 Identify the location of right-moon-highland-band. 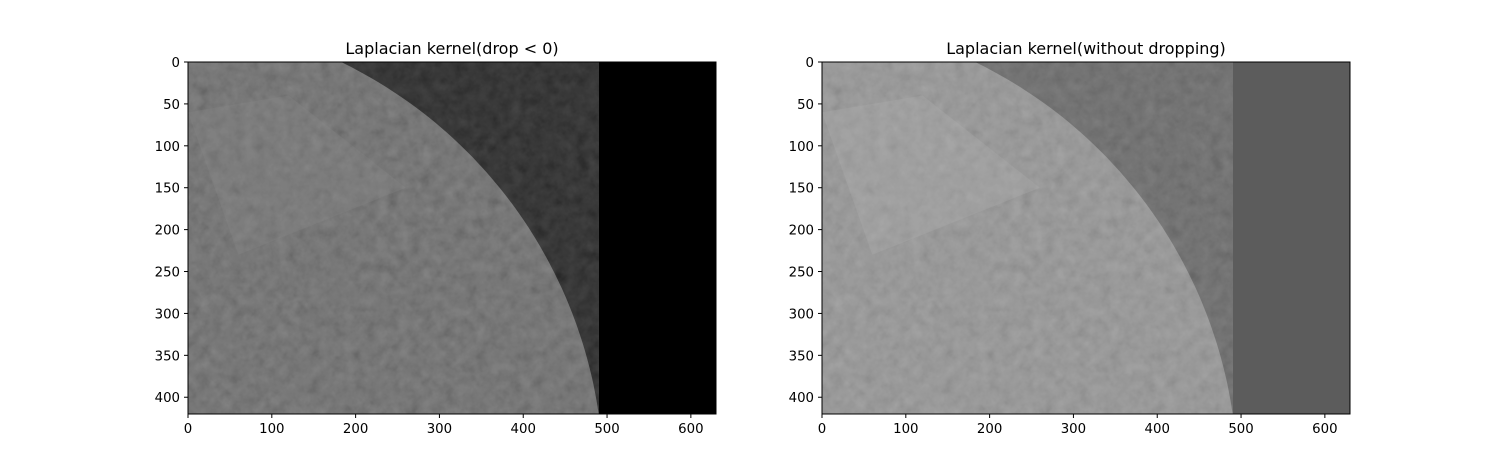
(931, 175).